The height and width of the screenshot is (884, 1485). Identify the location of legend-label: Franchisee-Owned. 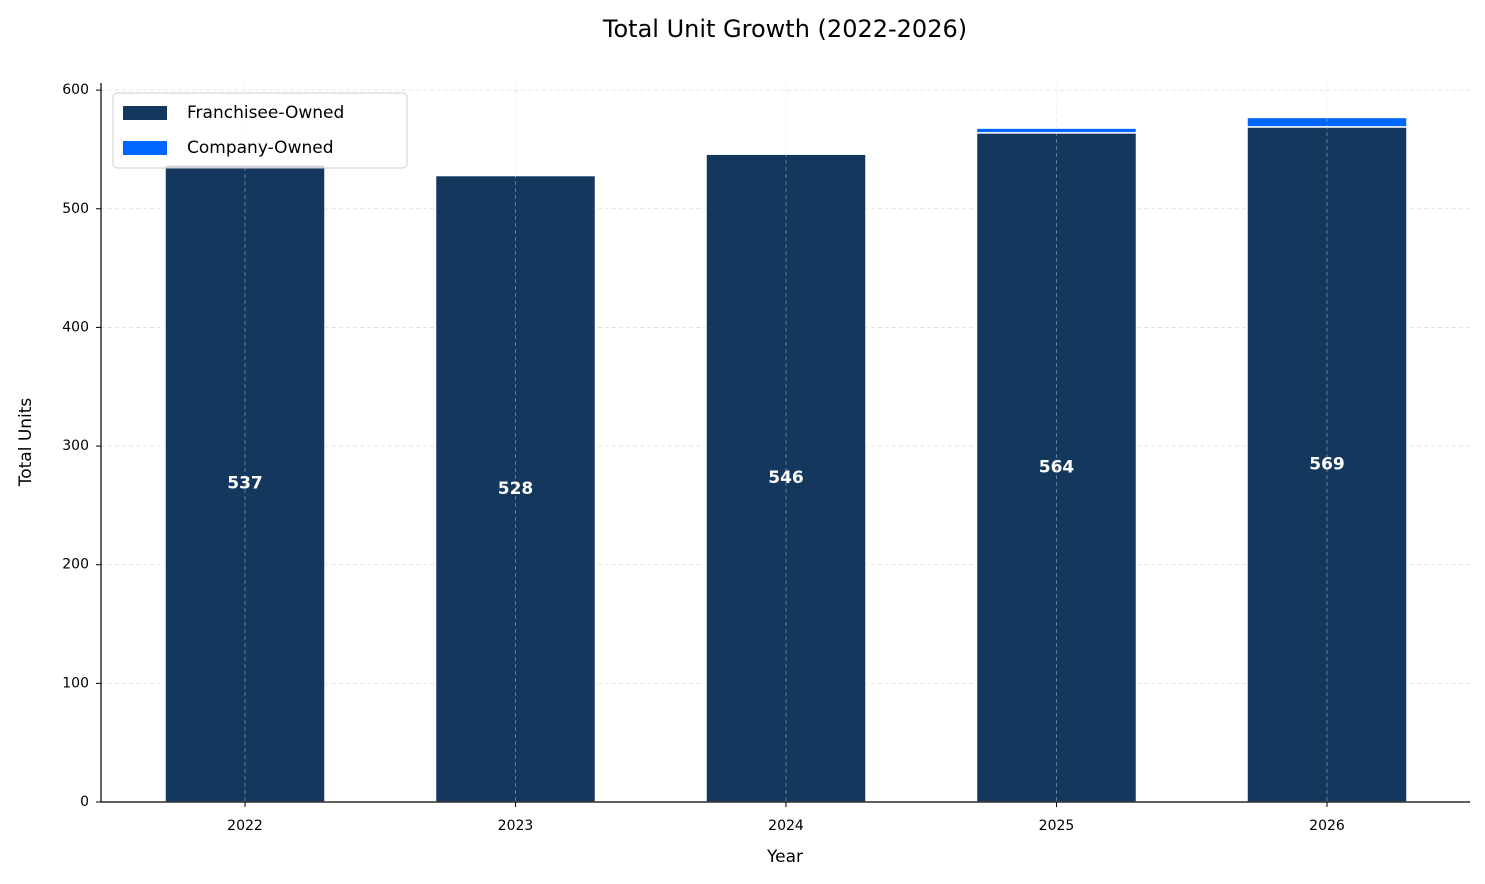
(265, 113).